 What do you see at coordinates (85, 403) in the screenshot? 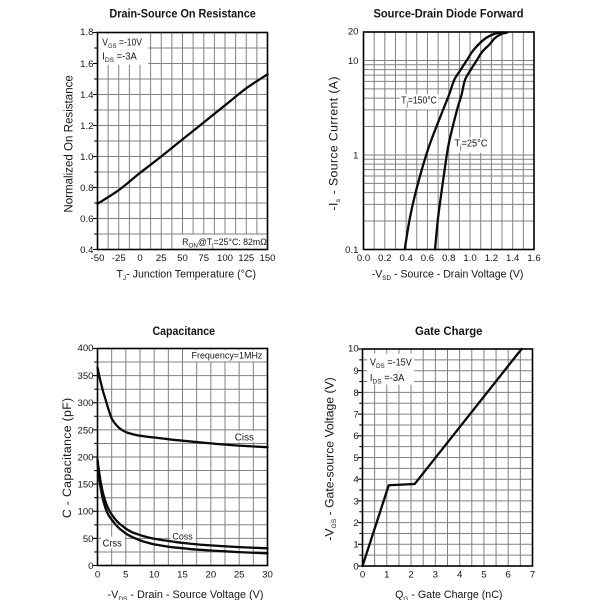
I see `svg-text: 300` at bounding box center [85, 403].